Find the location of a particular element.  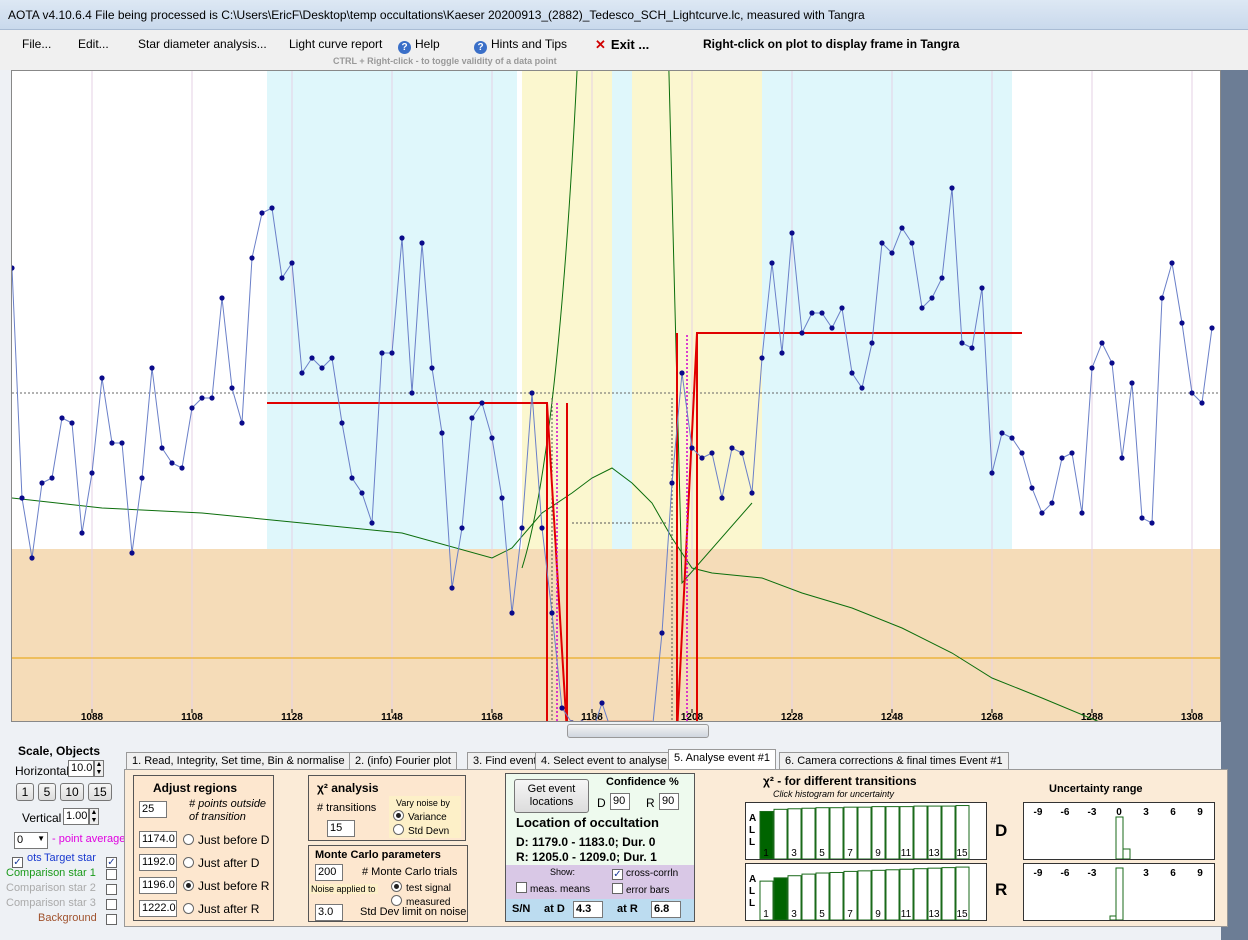

region-label: Just before R is located at coordinates (234, 886).